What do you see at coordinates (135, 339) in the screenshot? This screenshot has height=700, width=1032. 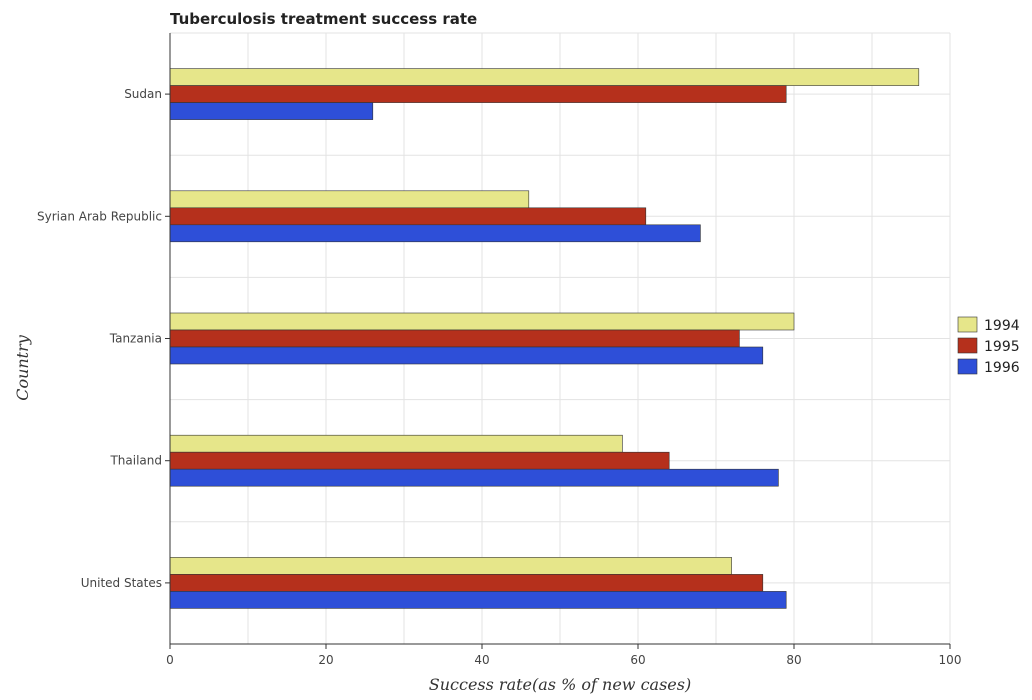 I see `y-tick-label: Tanzania` at bounding box center [135, 339].